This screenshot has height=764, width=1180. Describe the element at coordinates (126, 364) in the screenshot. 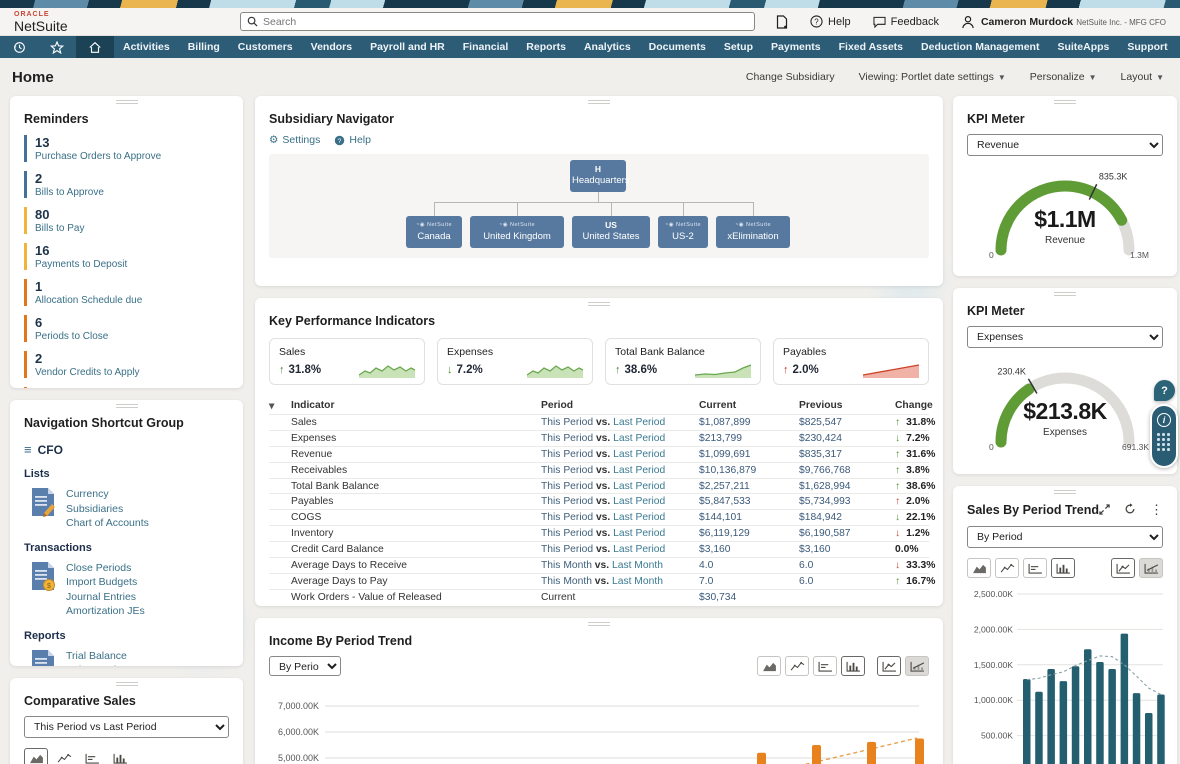

I see `reminder-item: 2 Vendor Credits to Apply` at that location.